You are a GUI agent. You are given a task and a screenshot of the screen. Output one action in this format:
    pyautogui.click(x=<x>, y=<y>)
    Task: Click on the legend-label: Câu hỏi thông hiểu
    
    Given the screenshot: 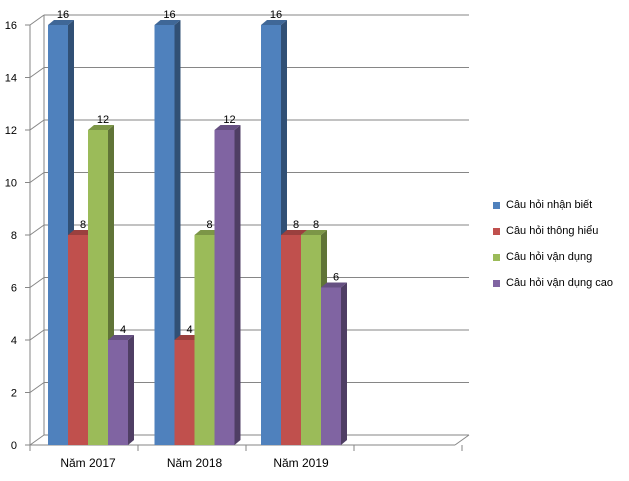 What is the action you would take?
    pyautogui.click(x=552, y=231)
    